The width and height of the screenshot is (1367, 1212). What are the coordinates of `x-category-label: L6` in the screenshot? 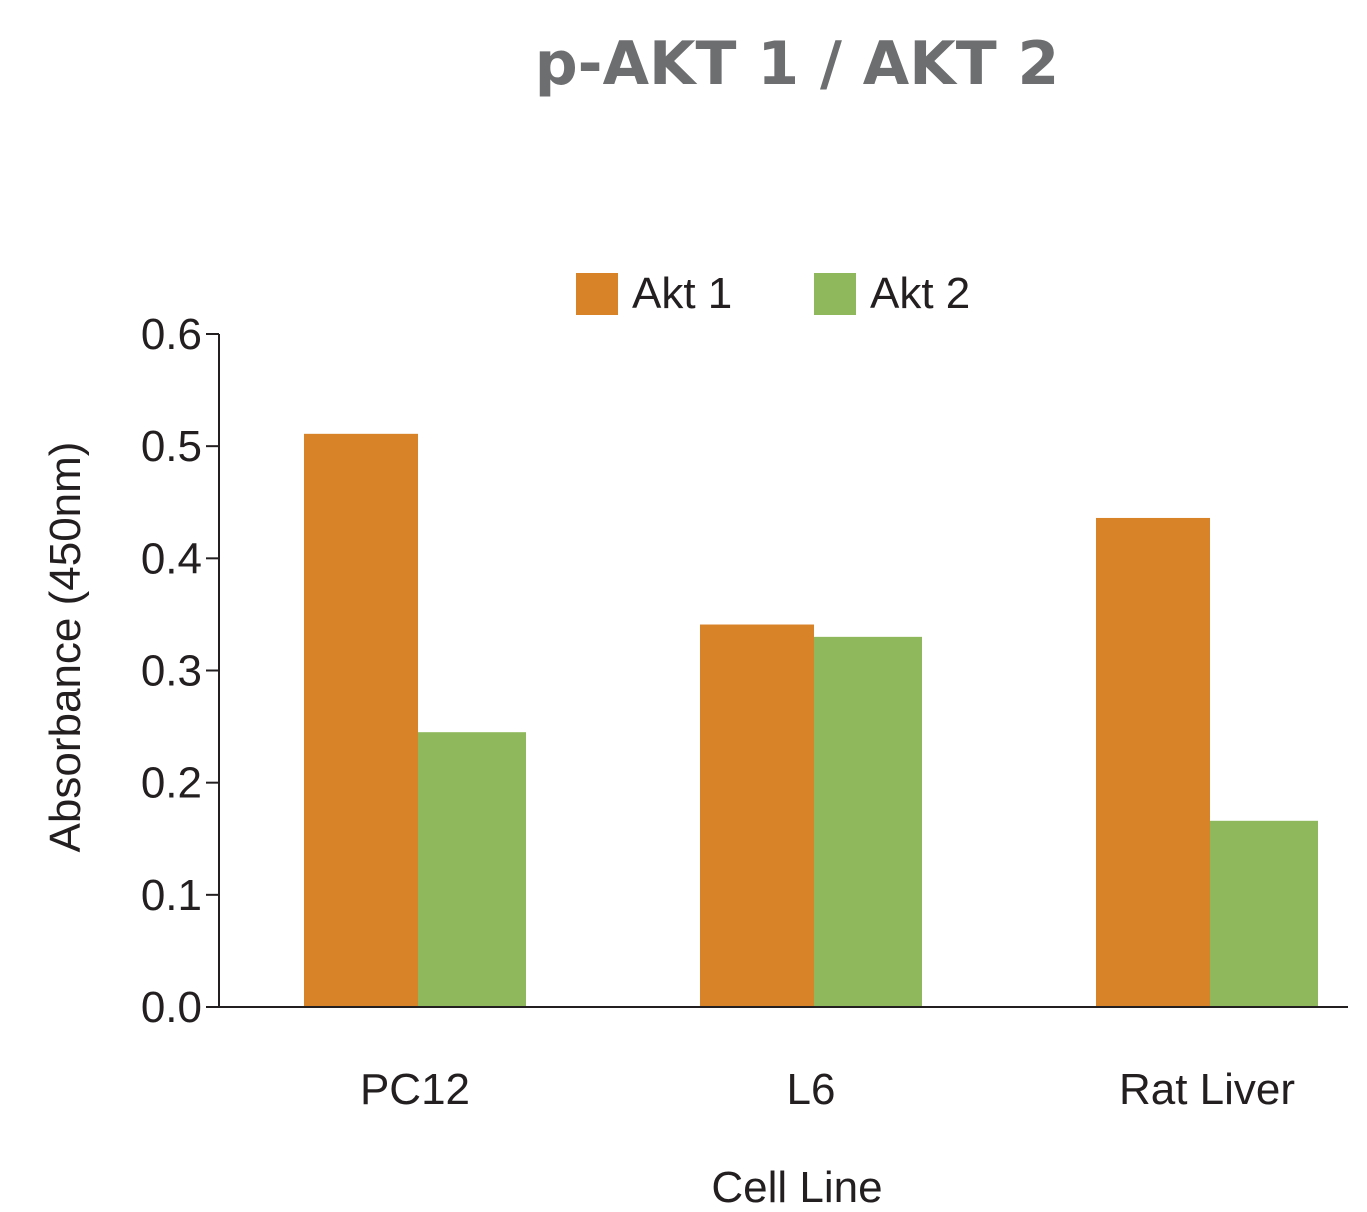 It's located at (811, 1089).